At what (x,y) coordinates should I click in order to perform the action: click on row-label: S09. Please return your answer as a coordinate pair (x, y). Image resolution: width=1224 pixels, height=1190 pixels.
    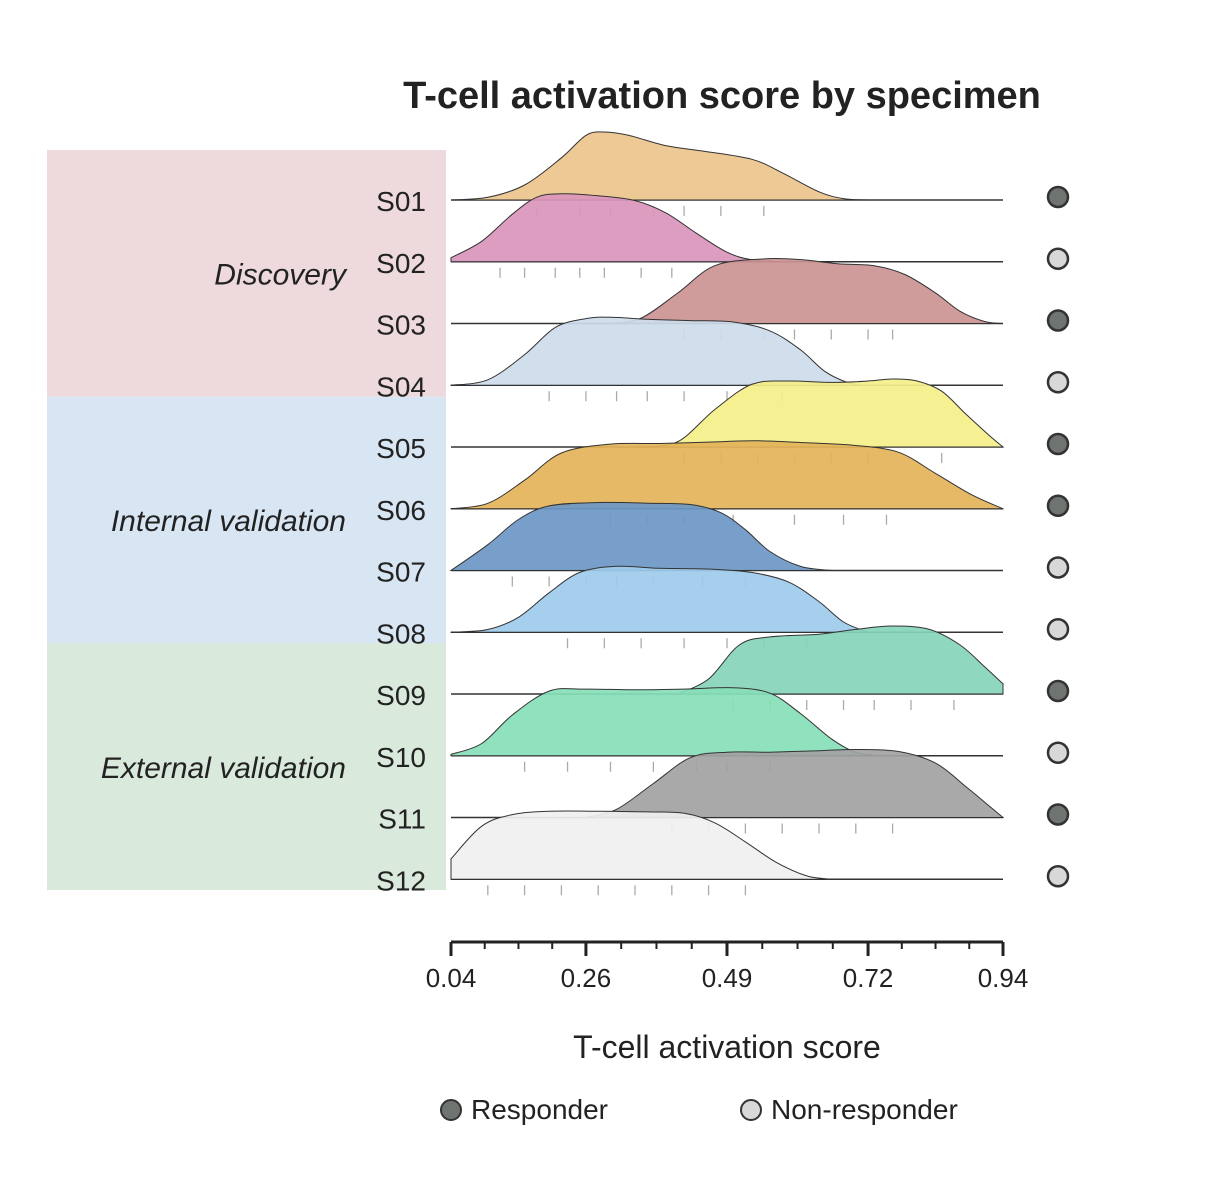
    Looking at the image, I should click on (401, 695).